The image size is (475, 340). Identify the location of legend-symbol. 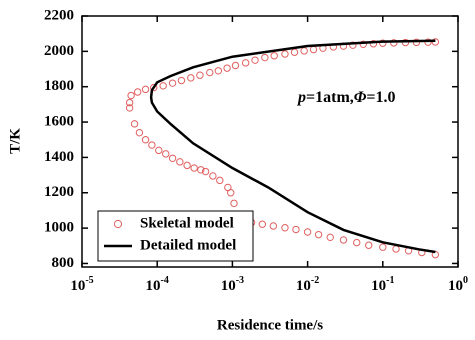
(118, 224).